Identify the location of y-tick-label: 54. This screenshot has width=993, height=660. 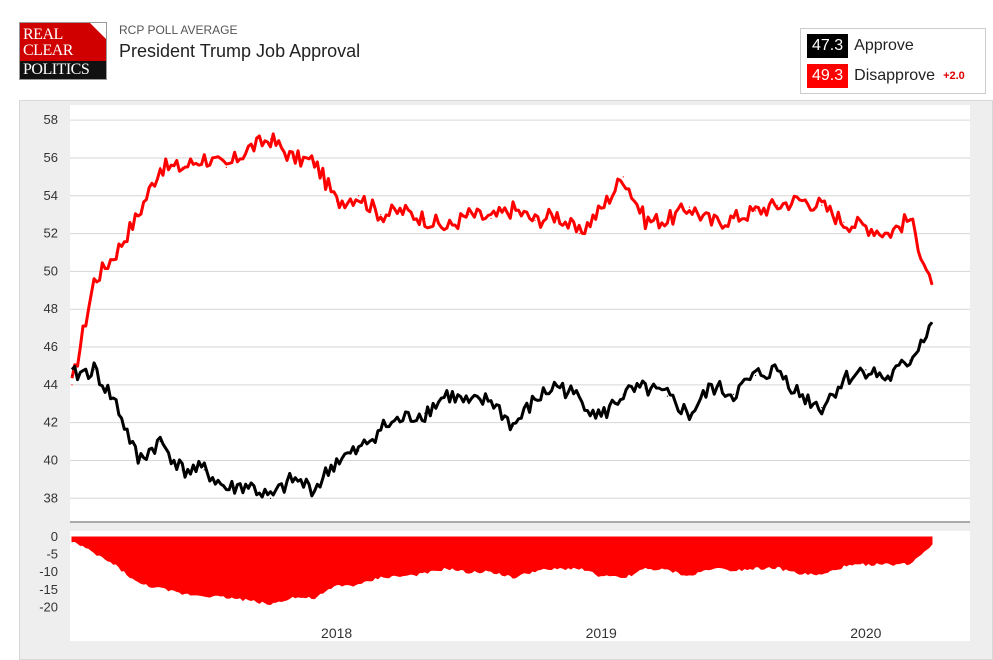
(51, 195).